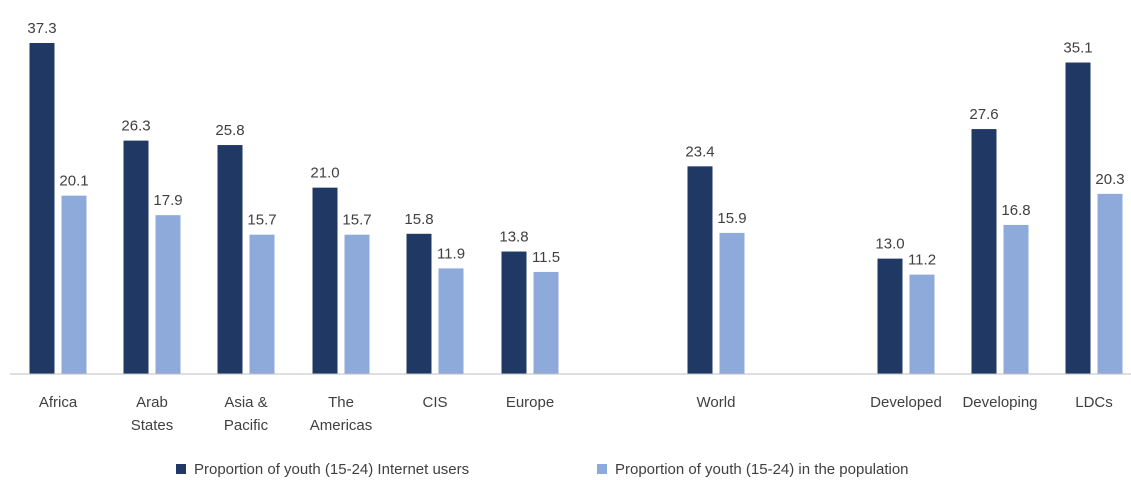 The image size is (1131, 480). What do you see at coordinates (152, 402) in the screenshot?
I see `category-label-1-line-0: Arab` at bounding box center [152, 402].